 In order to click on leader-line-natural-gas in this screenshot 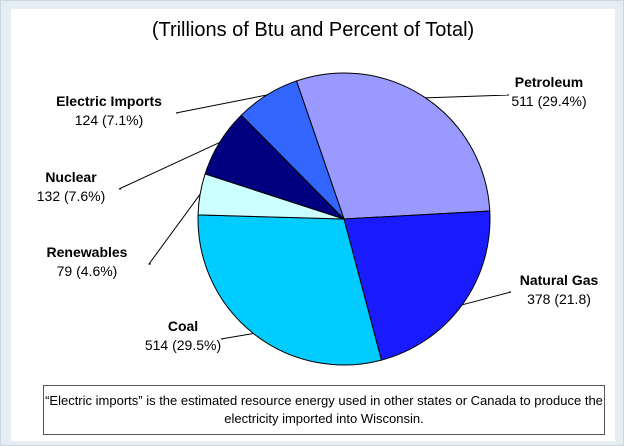, I will do `click(486, 298)`.